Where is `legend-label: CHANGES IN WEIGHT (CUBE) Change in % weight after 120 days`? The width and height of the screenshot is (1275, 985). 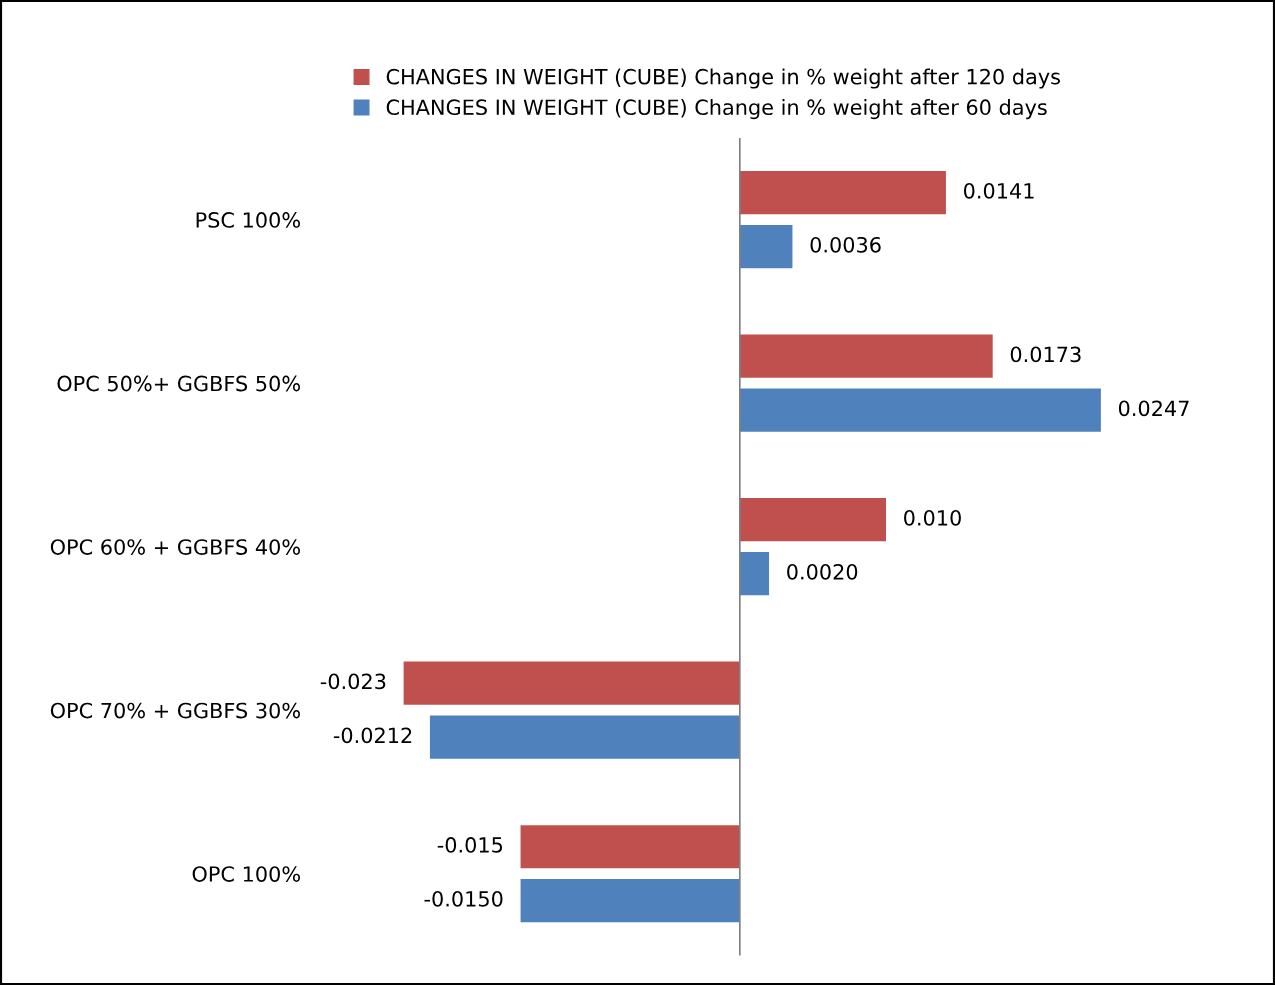
legend-label: CHANGES IN WEIGHT (CUBE) Change in % weight after 120 days is located at coordinates (723, 78).